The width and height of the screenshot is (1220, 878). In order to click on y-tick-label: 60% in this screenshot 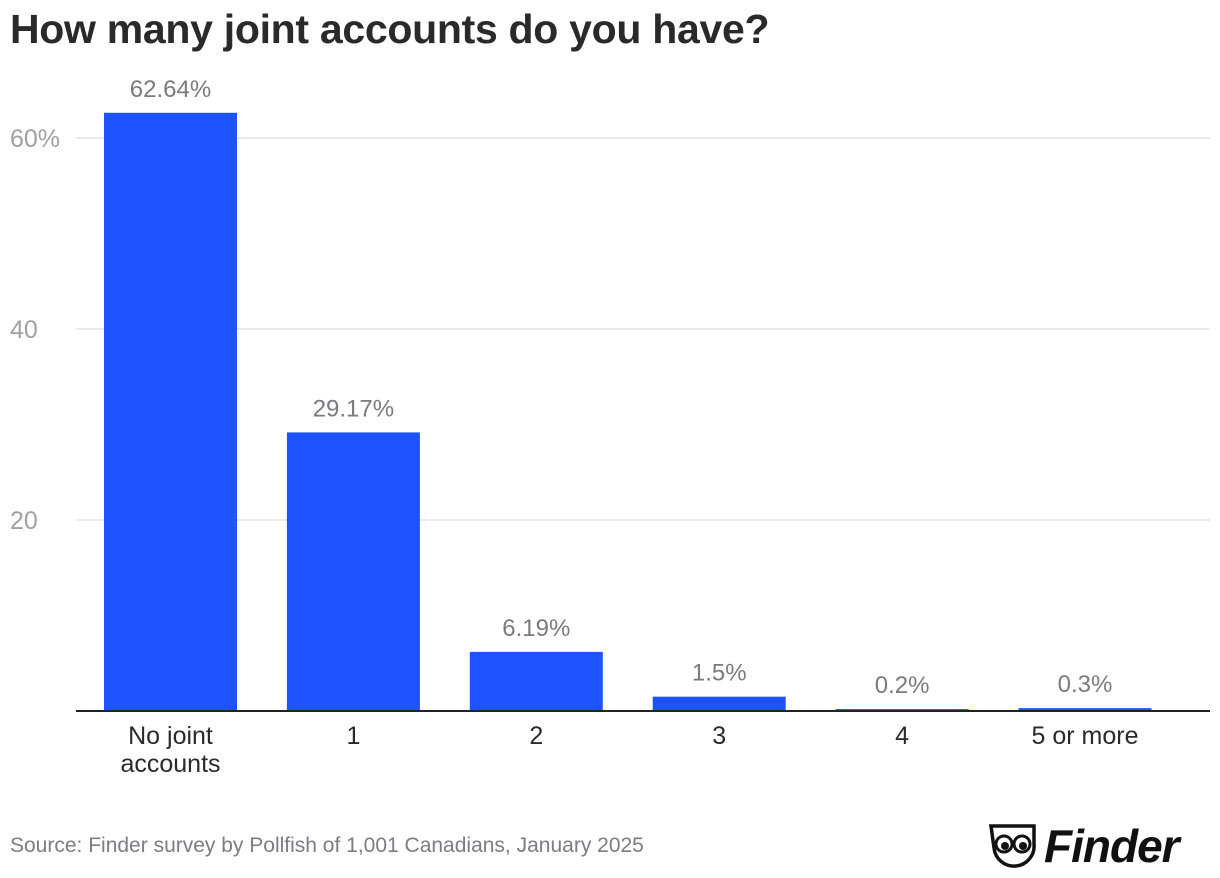, I will do `click(35, 139)`.